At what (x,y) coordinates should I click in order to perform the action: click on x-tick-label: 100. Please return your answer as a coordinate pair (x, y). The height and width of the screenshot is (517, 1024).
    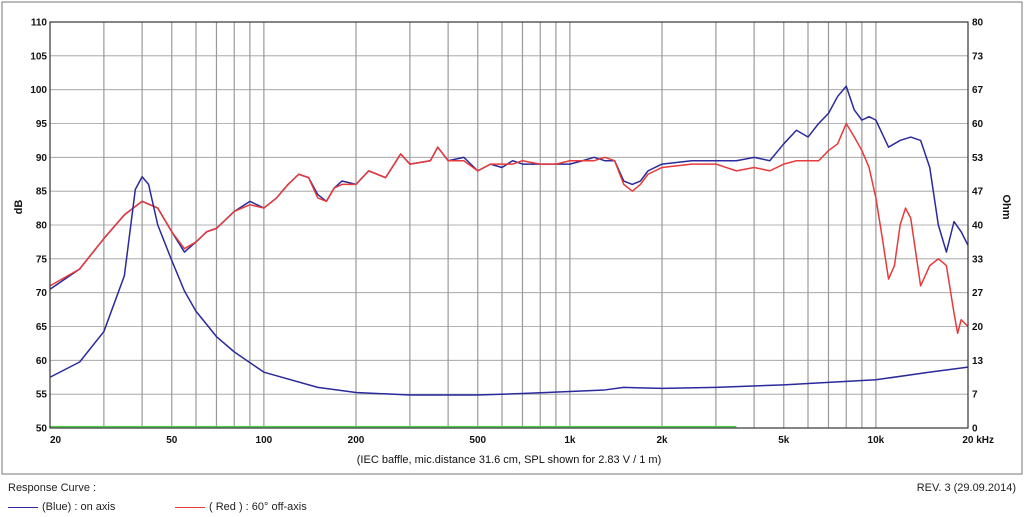
    Looking at the image, I should click on (264, 440).